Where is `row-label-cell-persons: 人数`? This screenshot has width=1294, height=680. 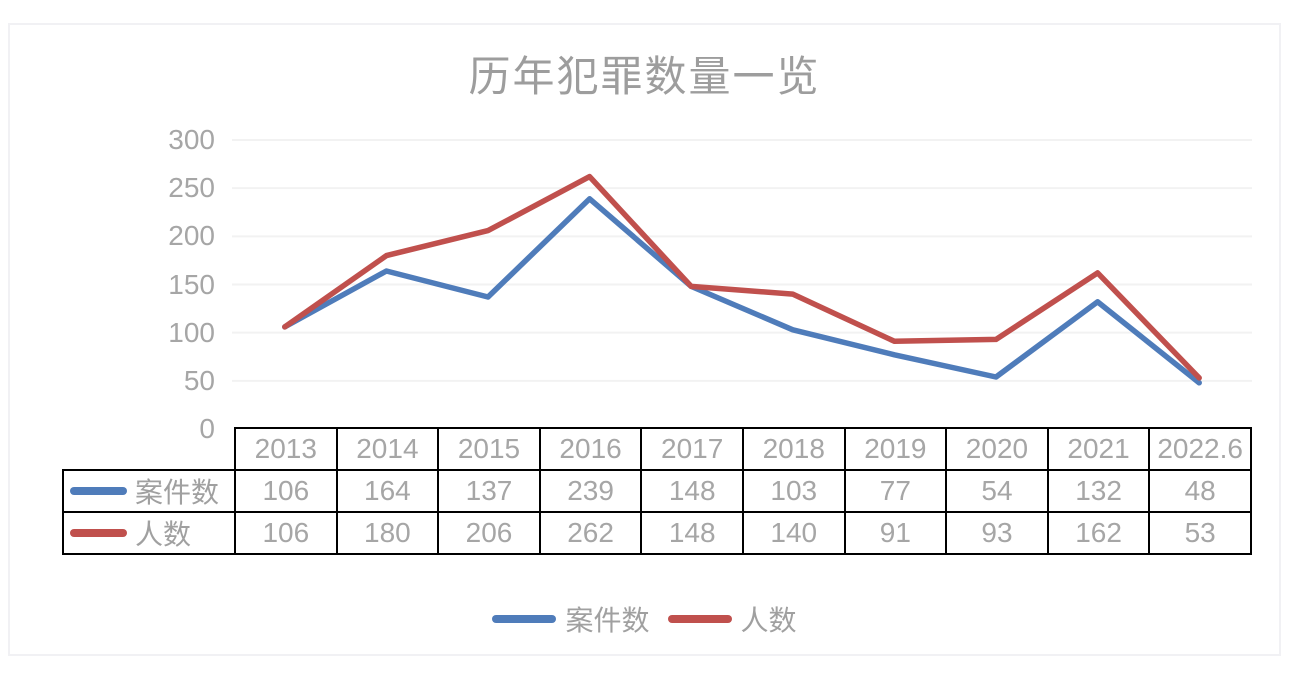 row-label-cell-persons: 人数 is located at coordinates (149, 533).